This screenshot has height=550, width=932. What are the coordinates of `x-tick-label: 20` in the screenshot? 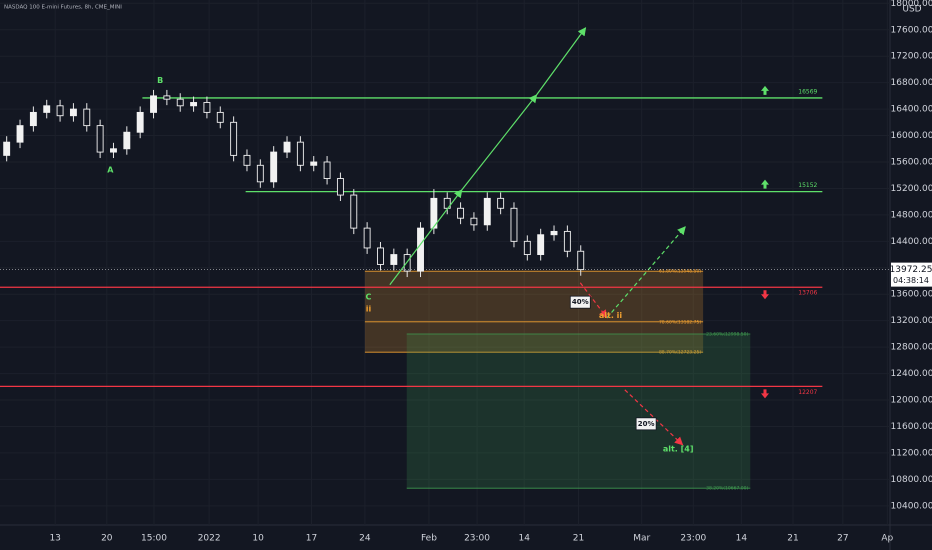 It's located at (107, 539).